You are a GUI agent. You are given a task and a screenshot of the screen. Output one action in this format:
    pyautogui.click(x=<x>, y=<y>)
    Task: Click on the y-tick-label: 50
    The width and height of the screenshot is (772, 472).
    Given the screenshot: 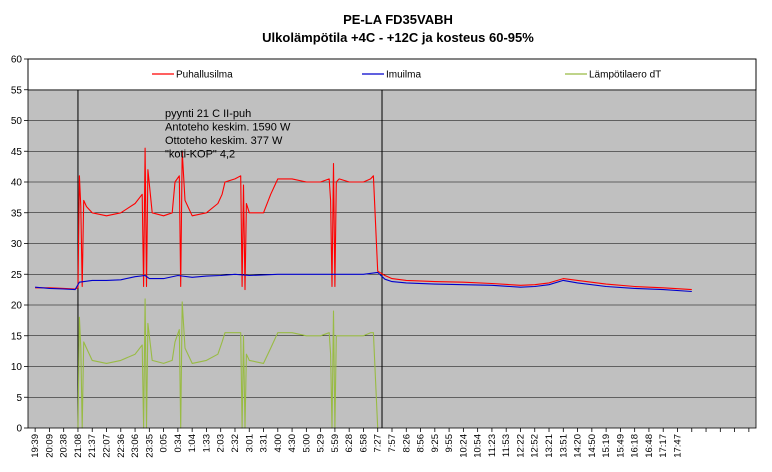 What is the action you would take?
    pyautogui.click(x=17, y=121)
    